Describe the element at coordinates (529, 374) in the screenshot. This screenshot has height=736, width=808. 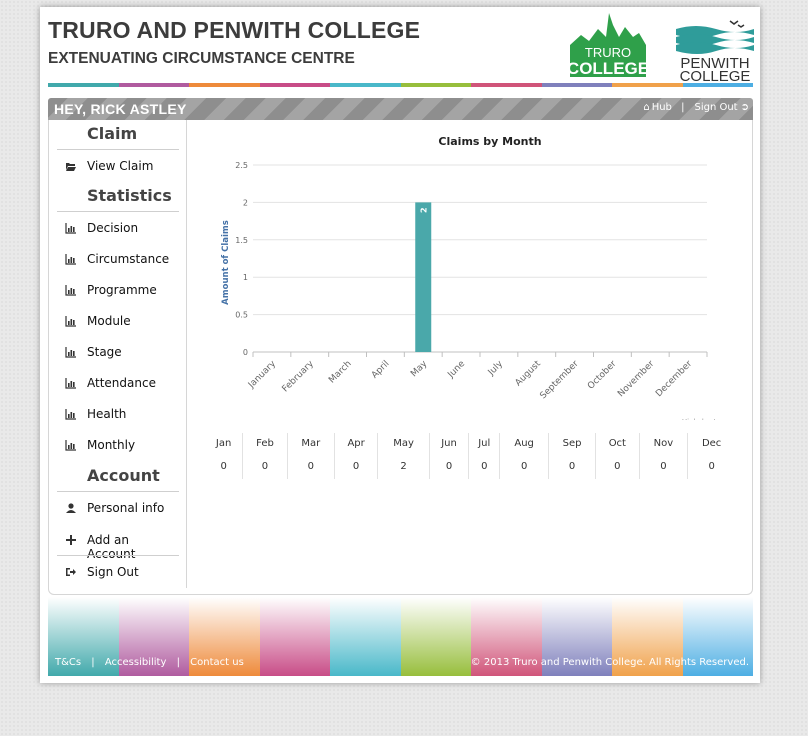
I see `x-tick-label: August` at that location.